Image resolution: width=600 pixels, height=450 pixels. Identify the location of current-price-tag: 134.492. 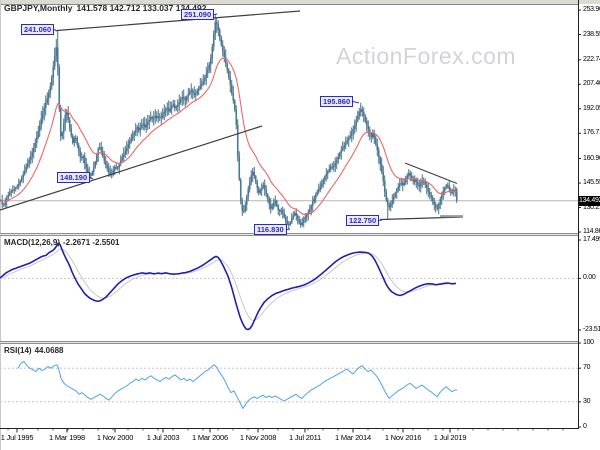
(589, 200).